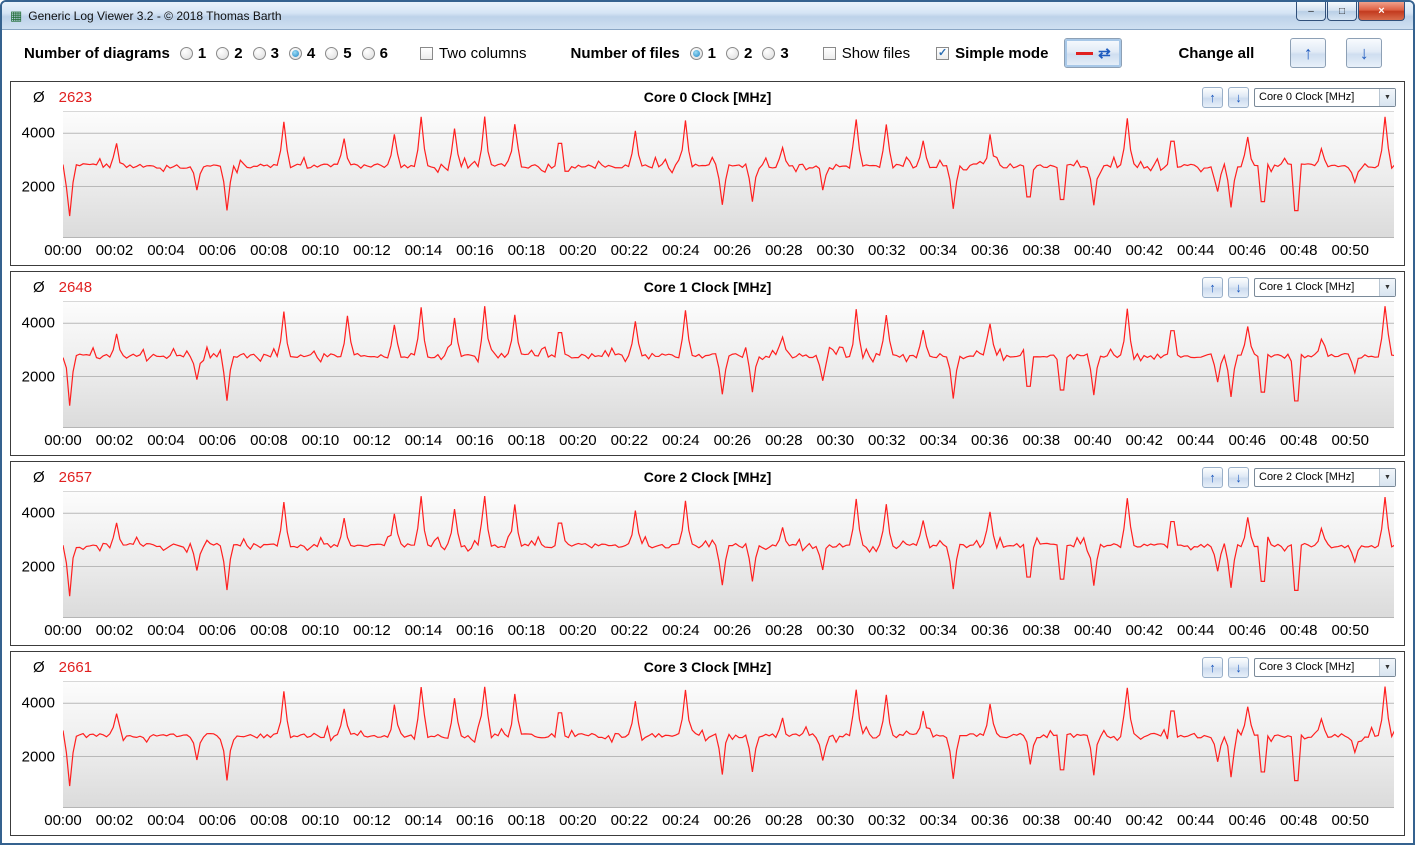 The width and height of the screenshot is (1415, 845). I want to click on radio-label: 2, so click(238, 53).